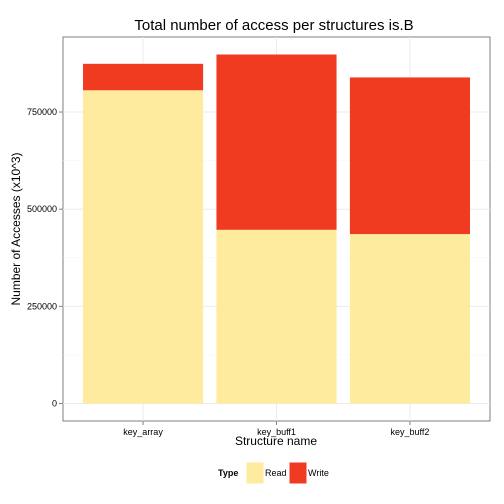  What do you see at coordinates (45, 258) in the screenshot?
I see `y-axis-ticks: 0 250000 500000 750000` at bounding box center [45, 258].